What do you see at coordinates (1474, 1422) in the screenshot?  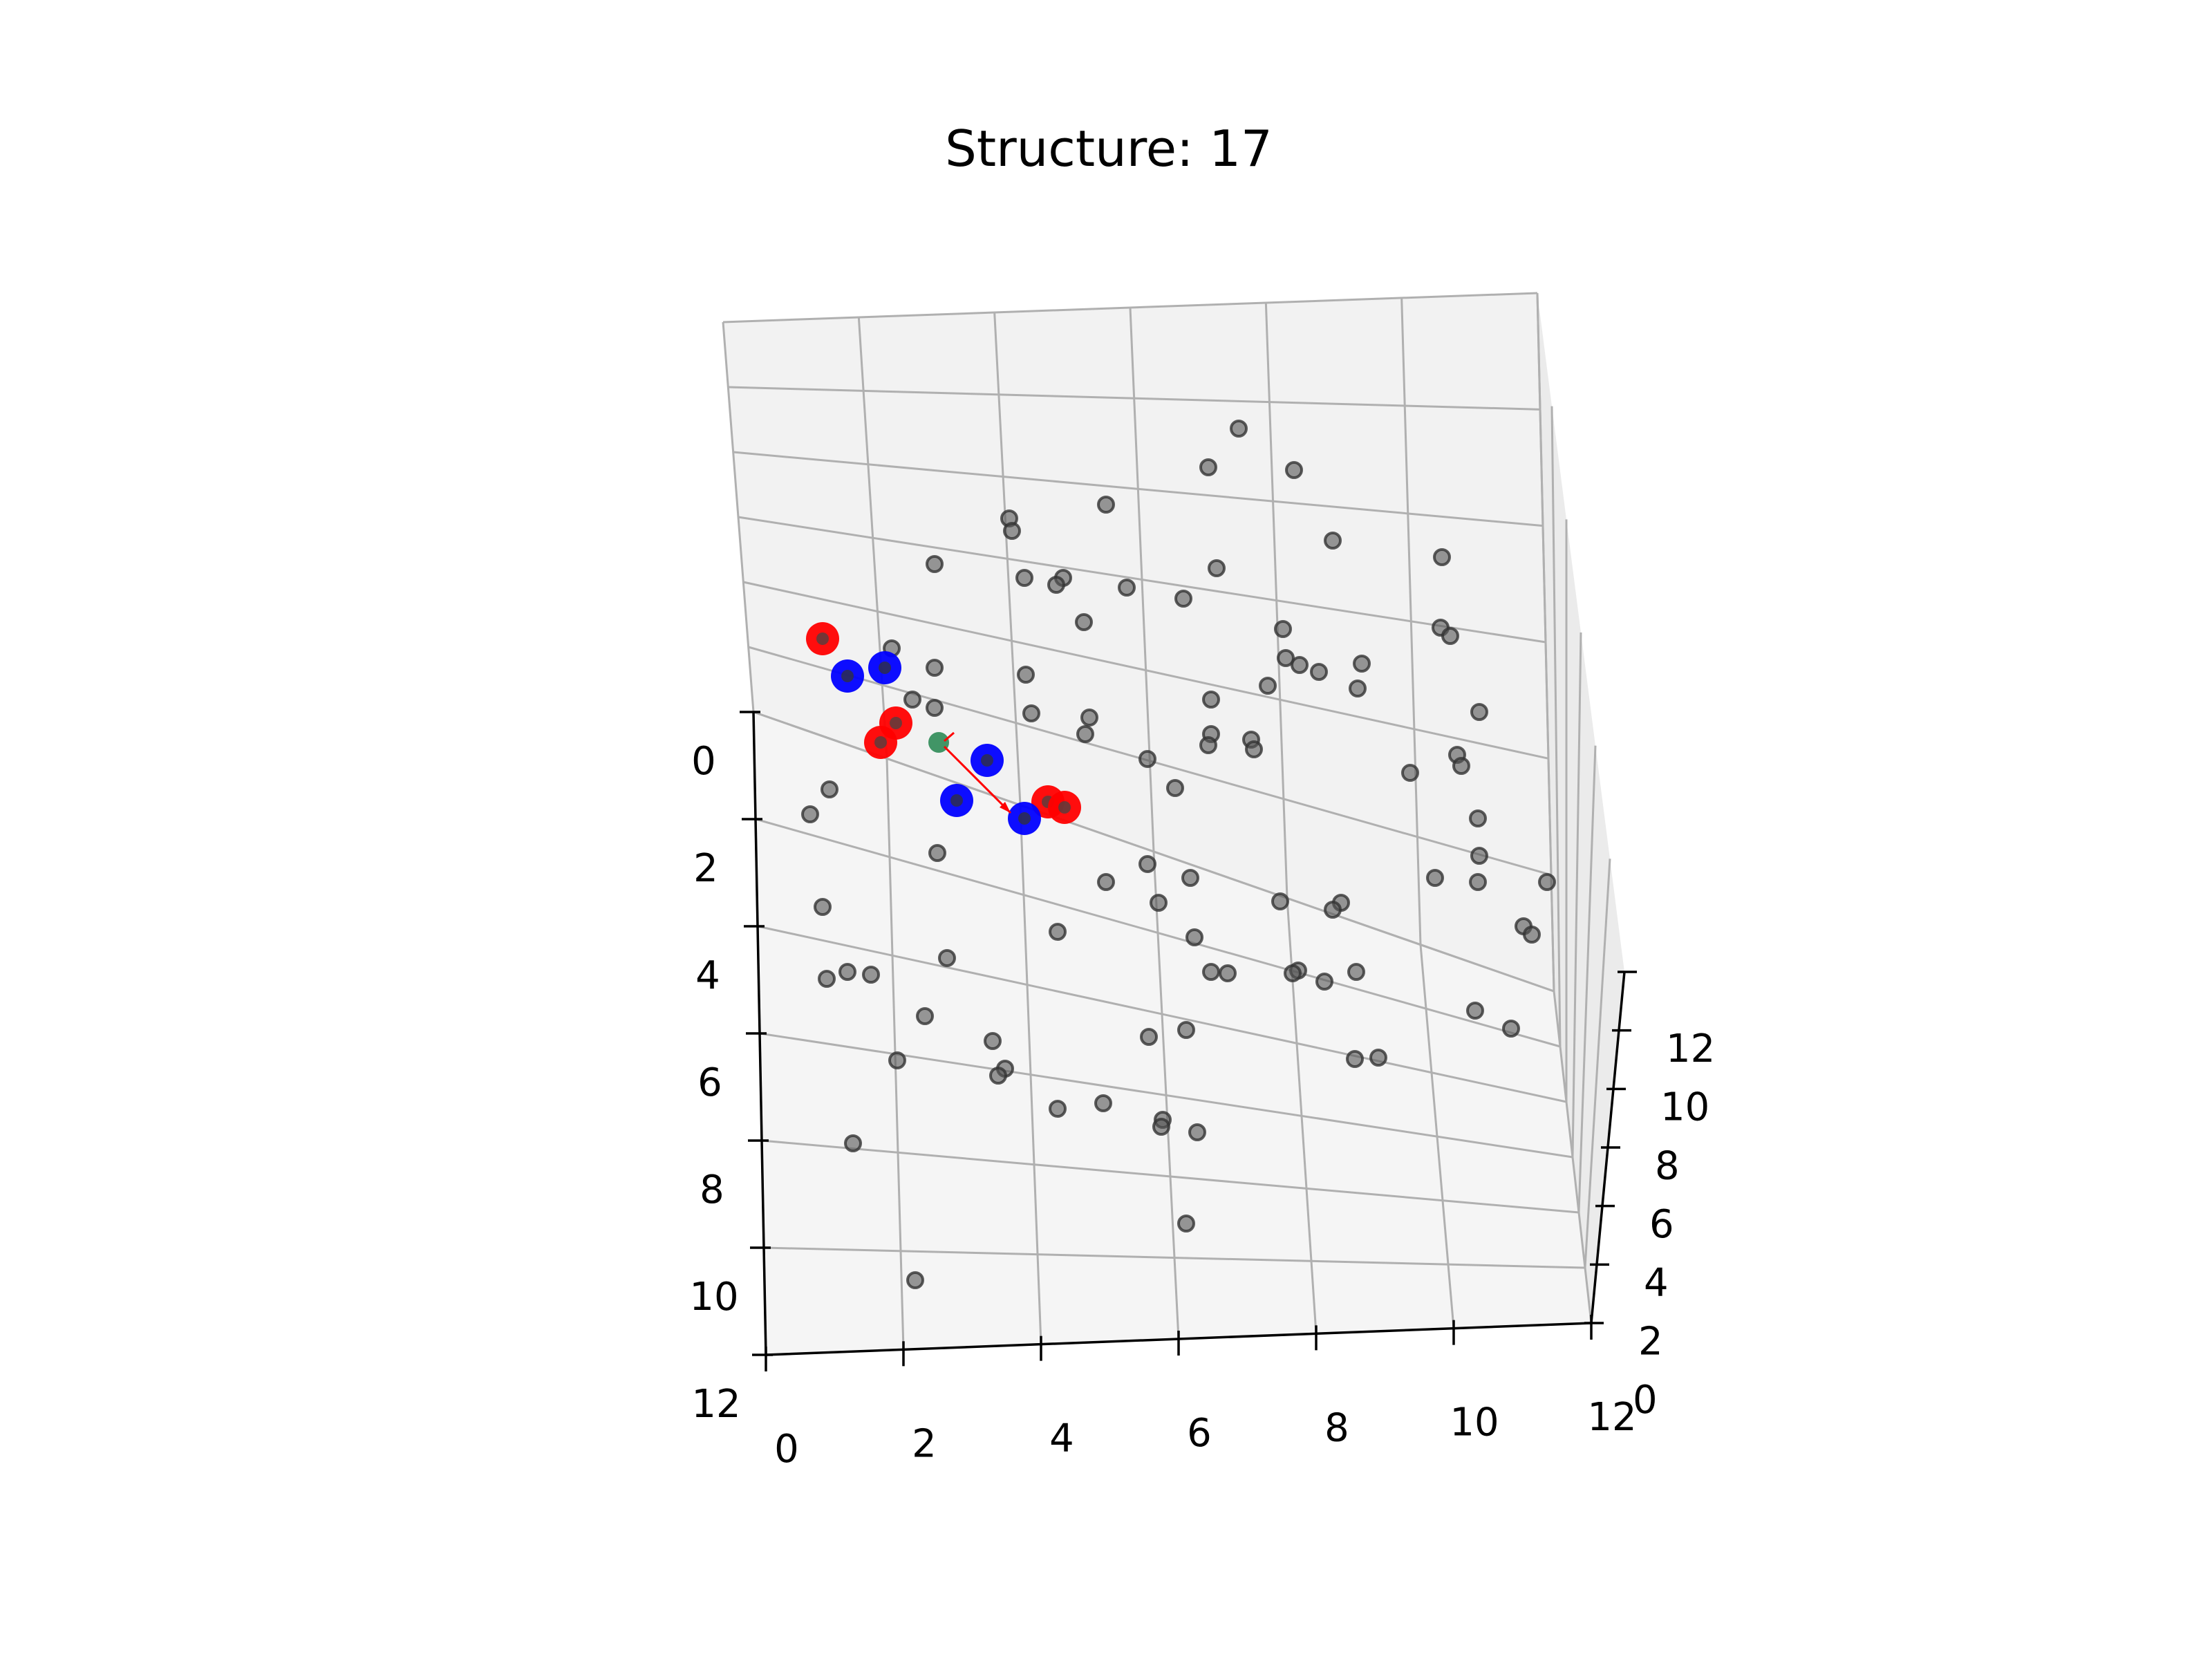 I see `x-tick-label: 10` at bounding box center [1474, 1422].